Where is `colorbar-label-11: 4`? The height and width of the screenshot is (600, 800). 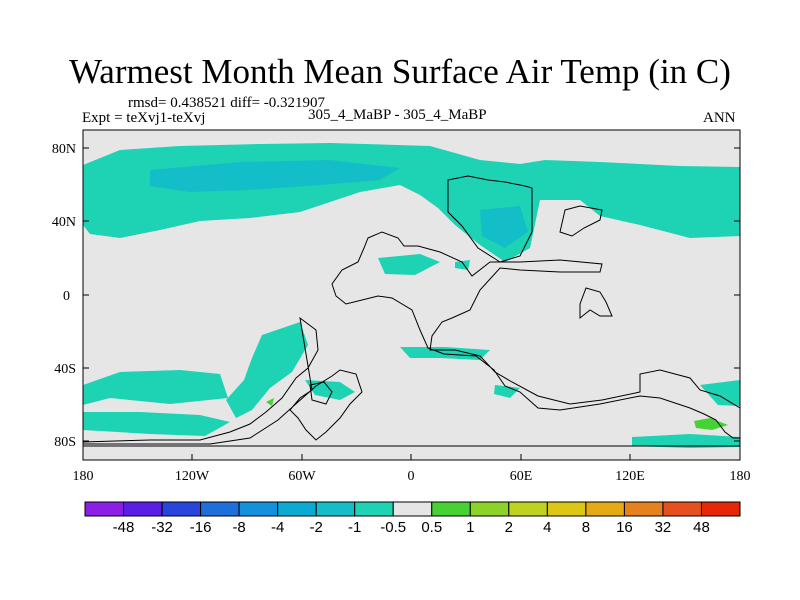 colorbar-label-11: 4 is located at coordinates (547, 527).